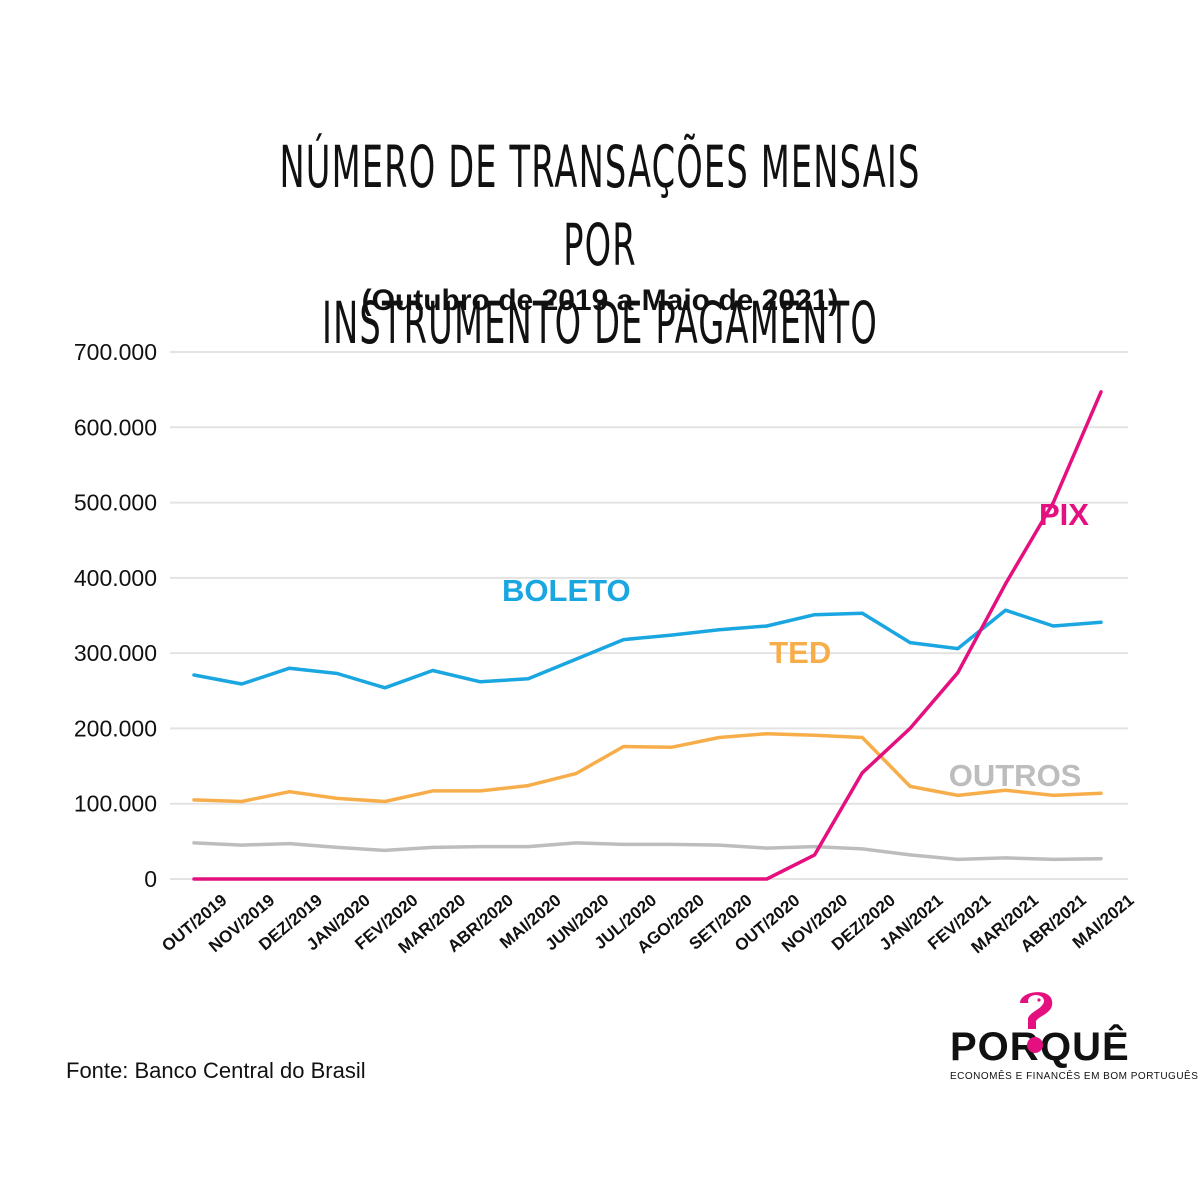 The image size is (1200, 1200). I want to click on point-outros-abr-2020, so click(480, 847).